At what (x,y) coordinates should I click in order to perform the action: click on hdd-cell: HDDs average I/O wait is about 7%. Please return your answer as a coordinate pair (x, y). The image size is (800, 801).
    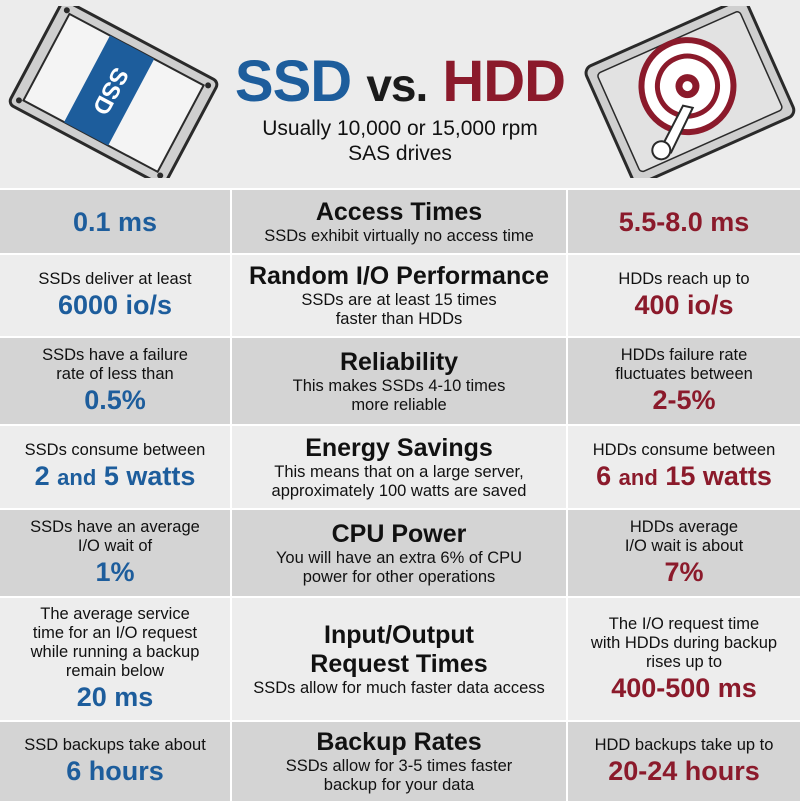
    Looking at the image, I should click on (684, 553).